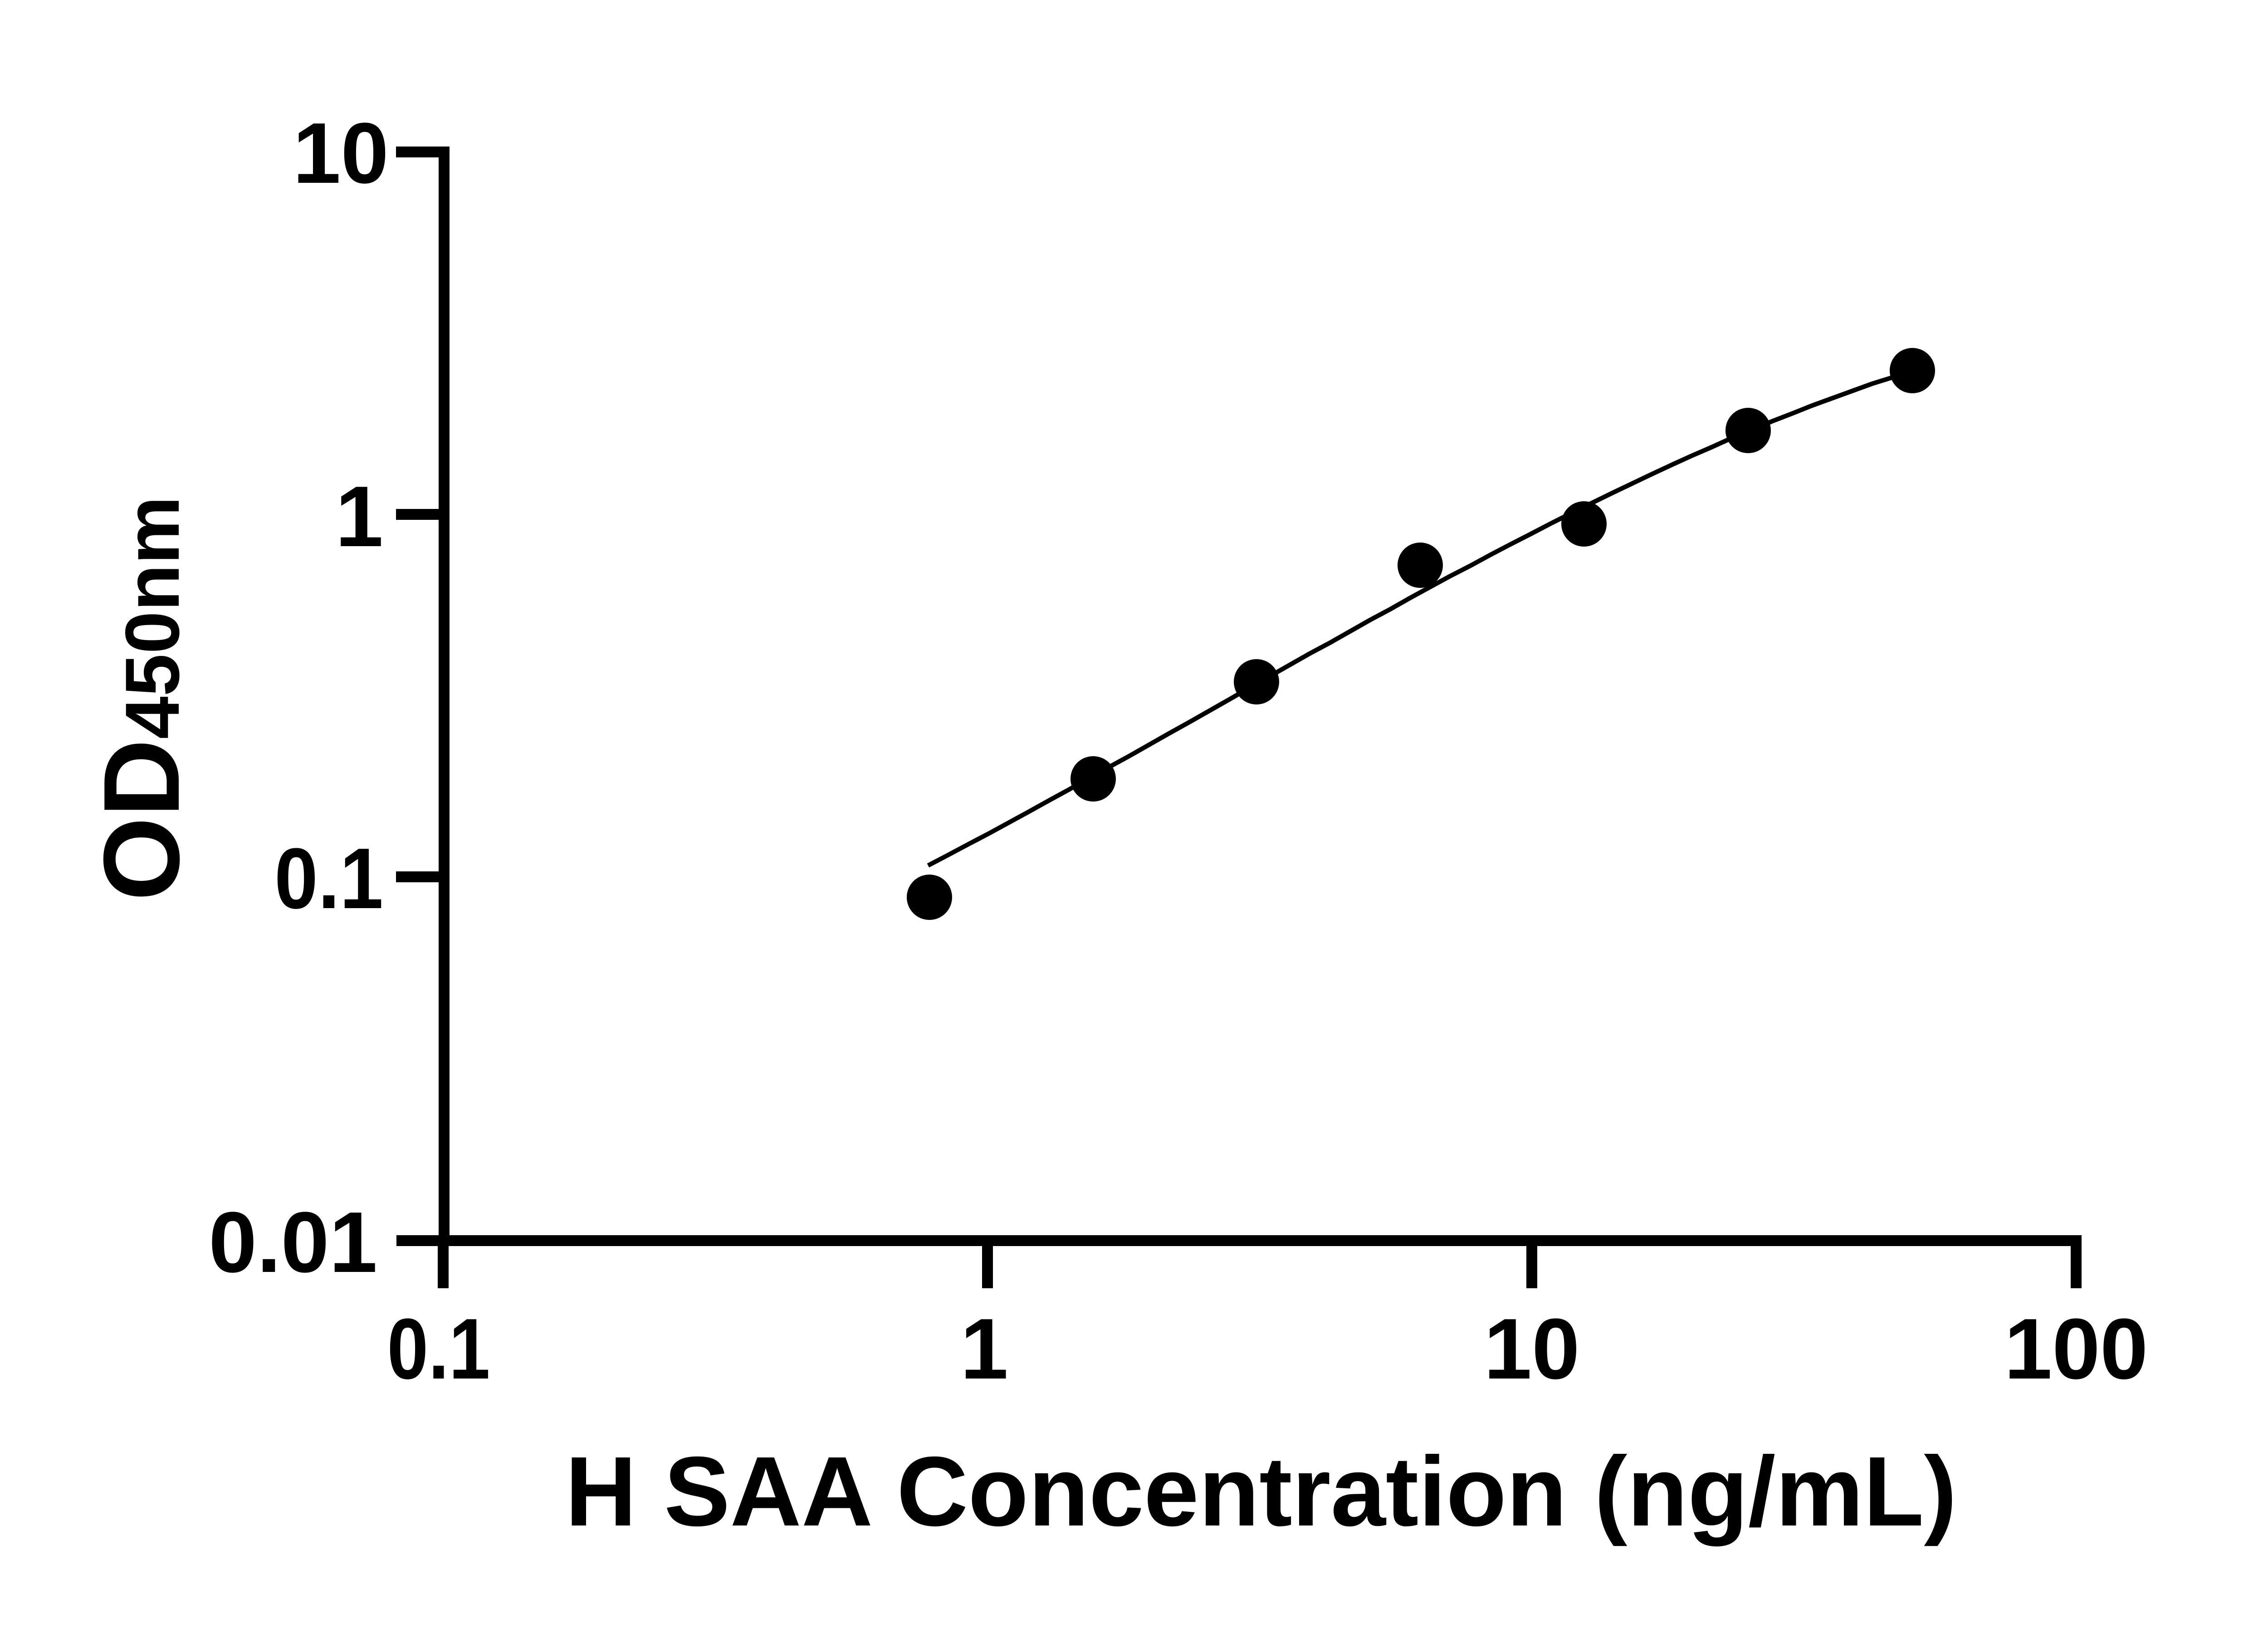  Describe the element at coordinates (2076, 1349) in the screenshot. I see `svg-text: 100` at that location.